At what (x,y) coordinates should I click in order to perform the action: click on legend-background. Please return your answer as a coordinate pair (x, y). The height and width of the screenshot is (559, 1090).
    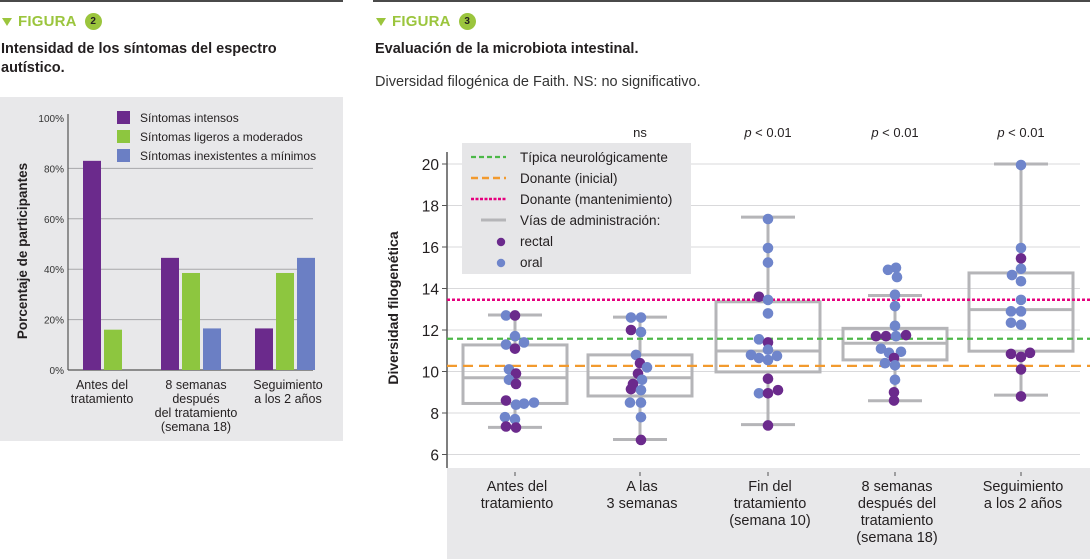
    Looking at the image, I should click on (576, 208).